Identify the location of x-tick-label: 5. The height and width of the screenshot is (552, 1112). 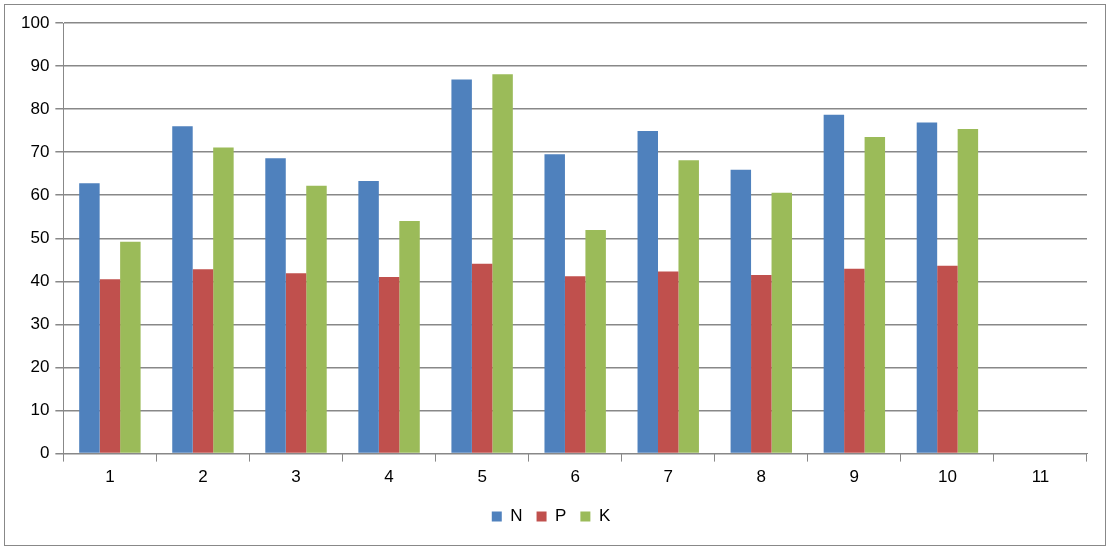
(482, 477).